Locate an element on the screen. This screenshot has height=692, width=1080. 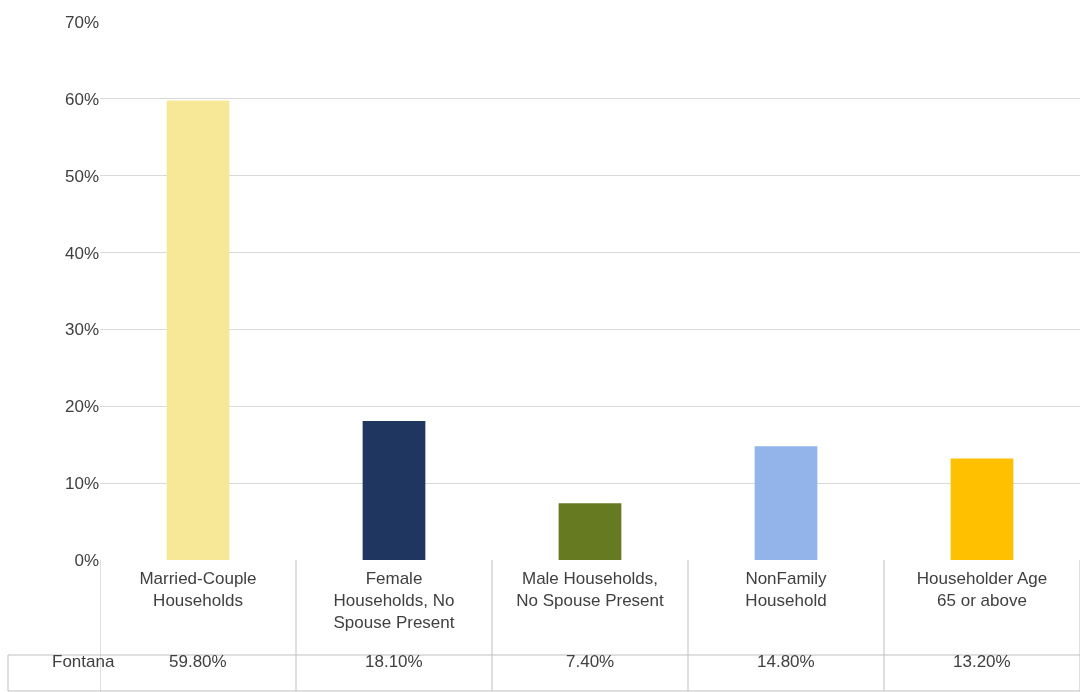
data-label: 59.80% is located at coordinates (198, 661).